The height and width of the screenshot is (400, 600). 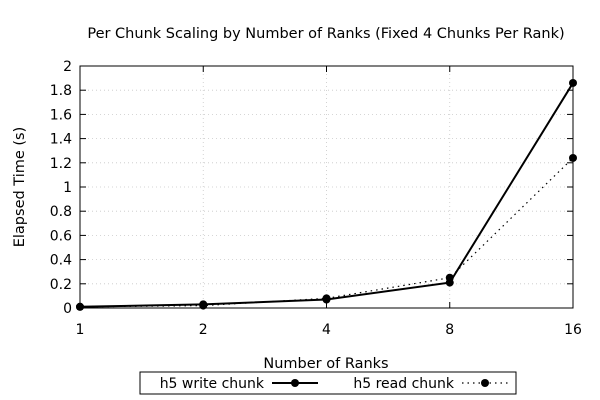 I want to click on x-tick-label: 2, so click(x=203, y=330).